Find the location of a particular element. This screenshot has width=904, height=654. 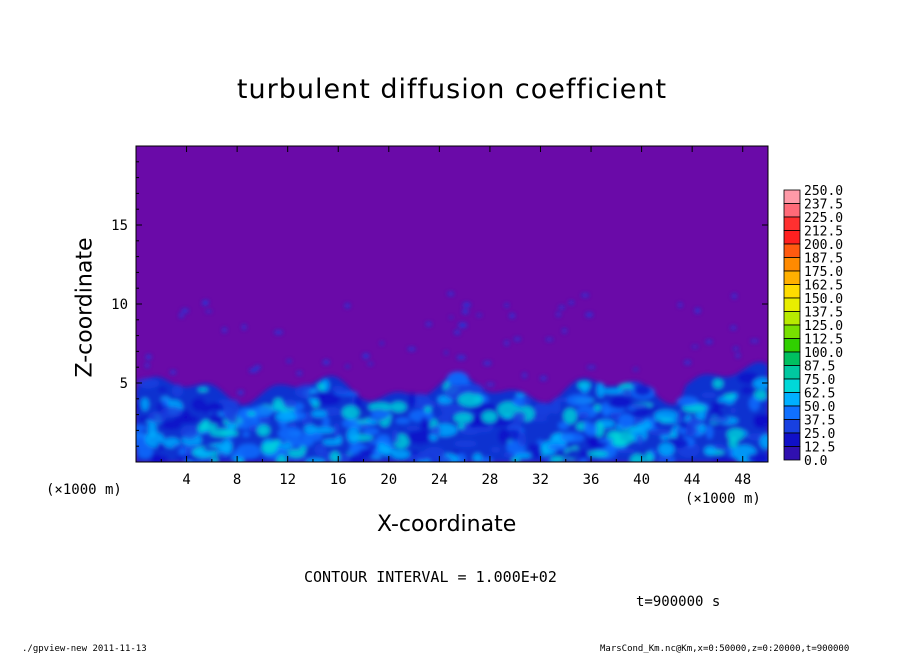

colorbar-label: 50.0 is located at coordinates (819, 407).